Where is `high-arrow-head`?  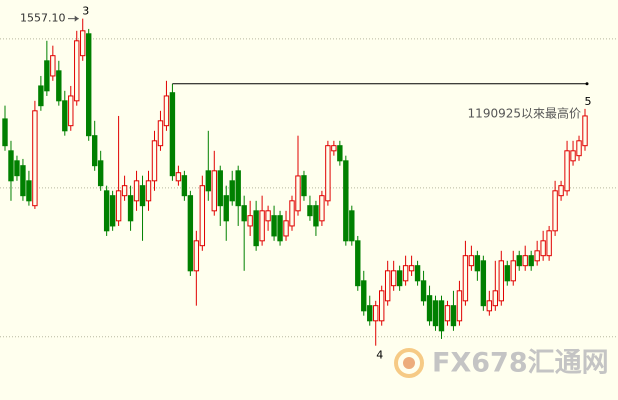 high-arrow-head is located at coordinates (76, 18).